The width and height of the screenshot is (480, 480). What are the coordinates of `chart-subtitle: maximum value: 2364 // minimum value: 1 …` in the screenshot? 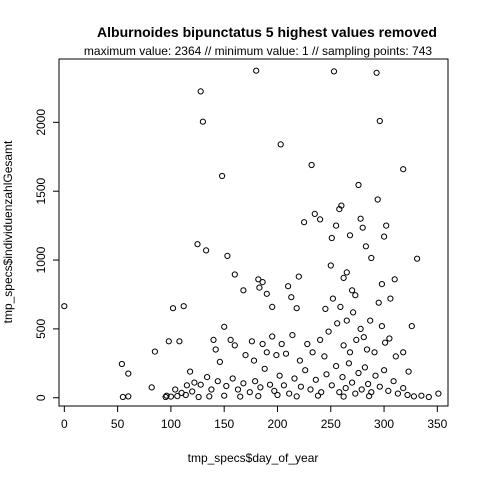 It's located at (258, 51).